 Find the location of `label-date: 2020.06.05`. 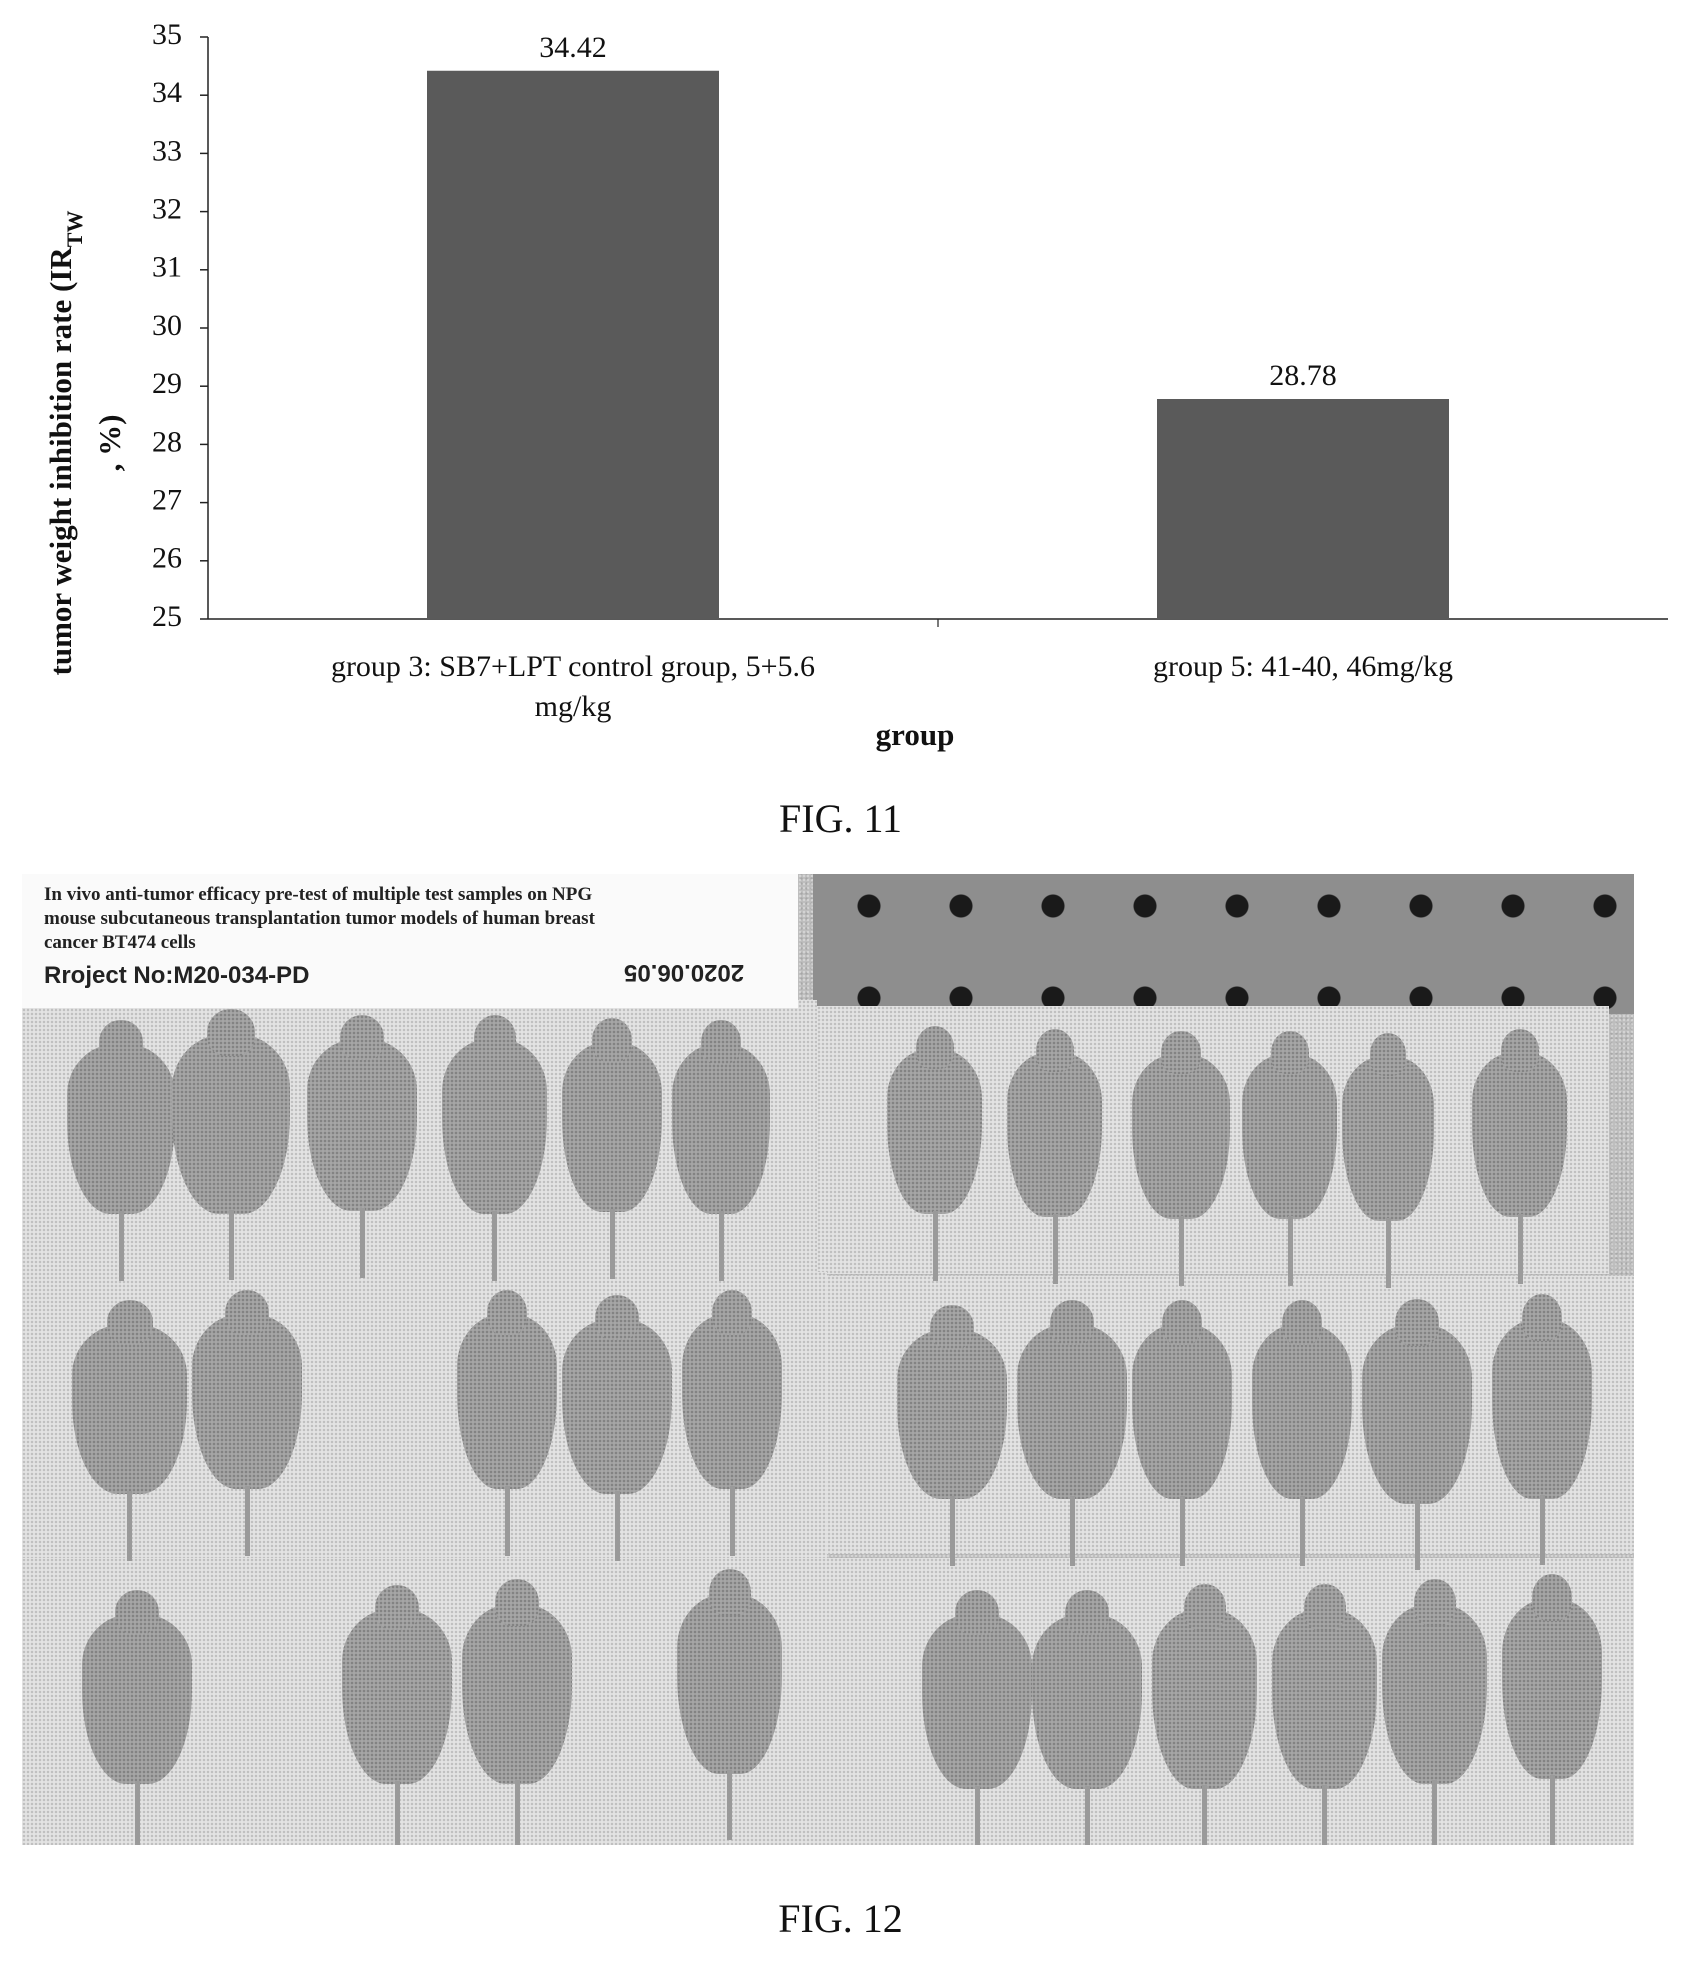

label-date: 2020.06.05 is located at coordinates (684, 972).